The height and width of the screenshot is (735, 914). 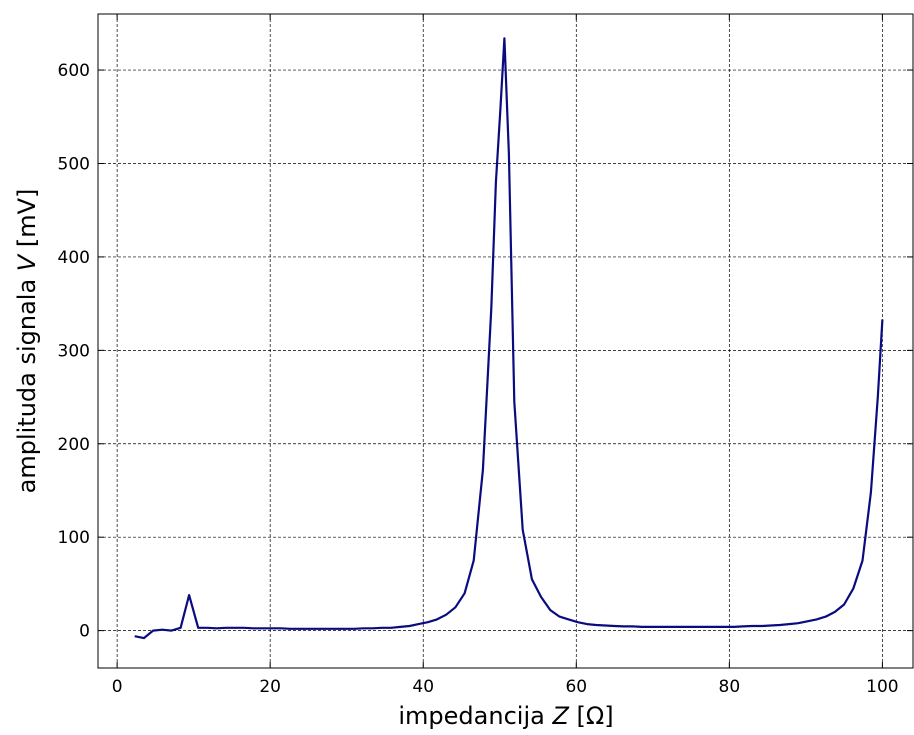 I want to click on x-tick-label: 60, so click(x=576, y=687).